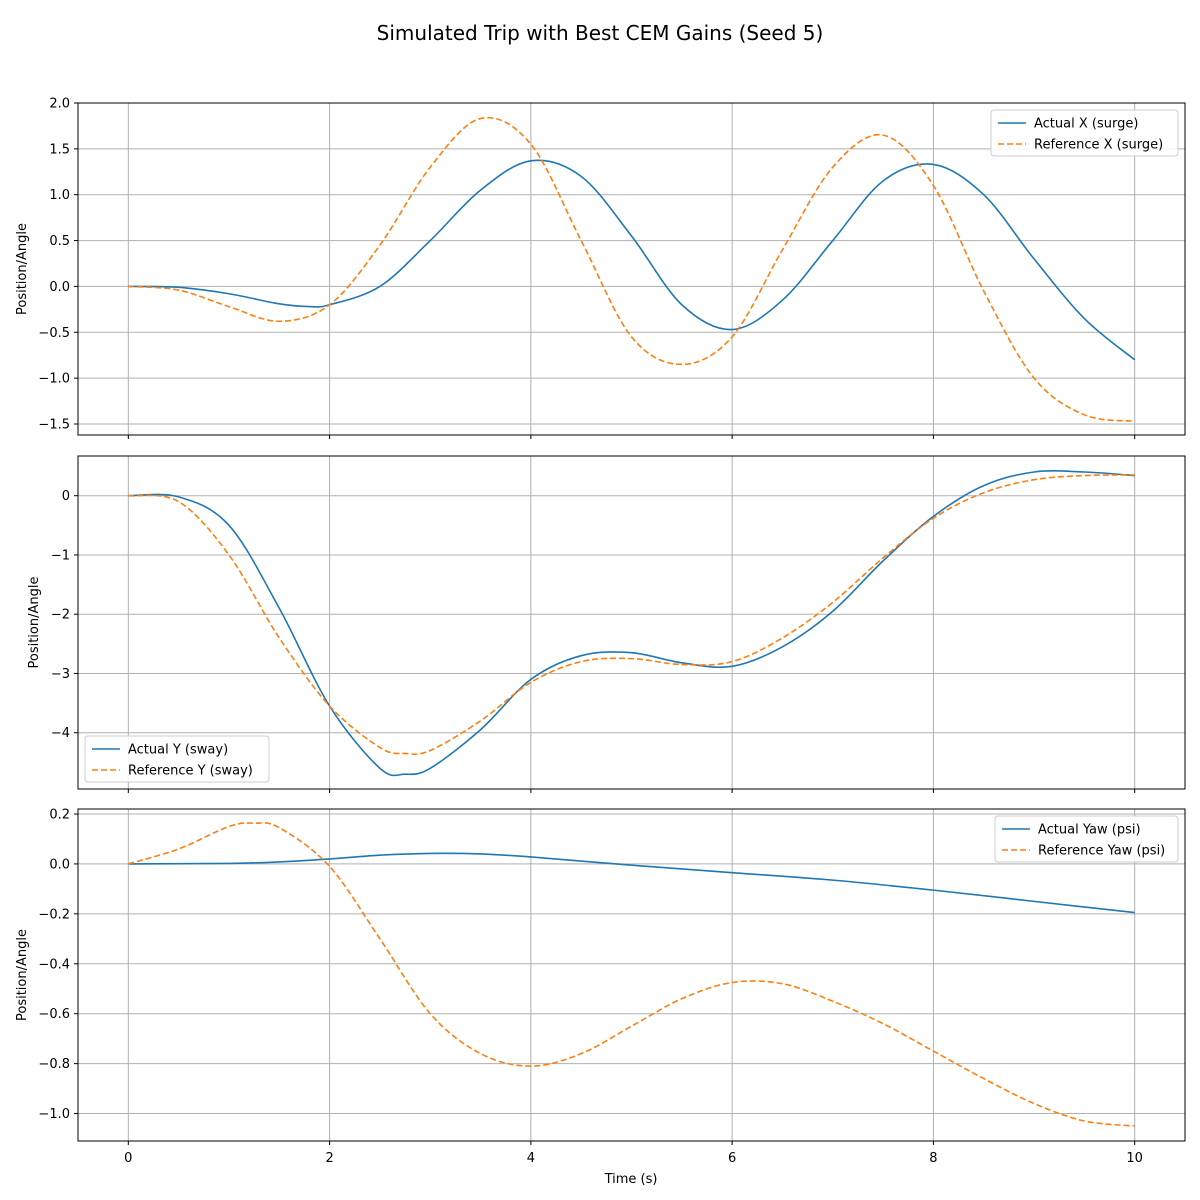 The height and width of the screenshot is (1200, 1200). I want to click on legend: Actual Yaw (psi) Reference Yaw (psi), so click(1086, 839).